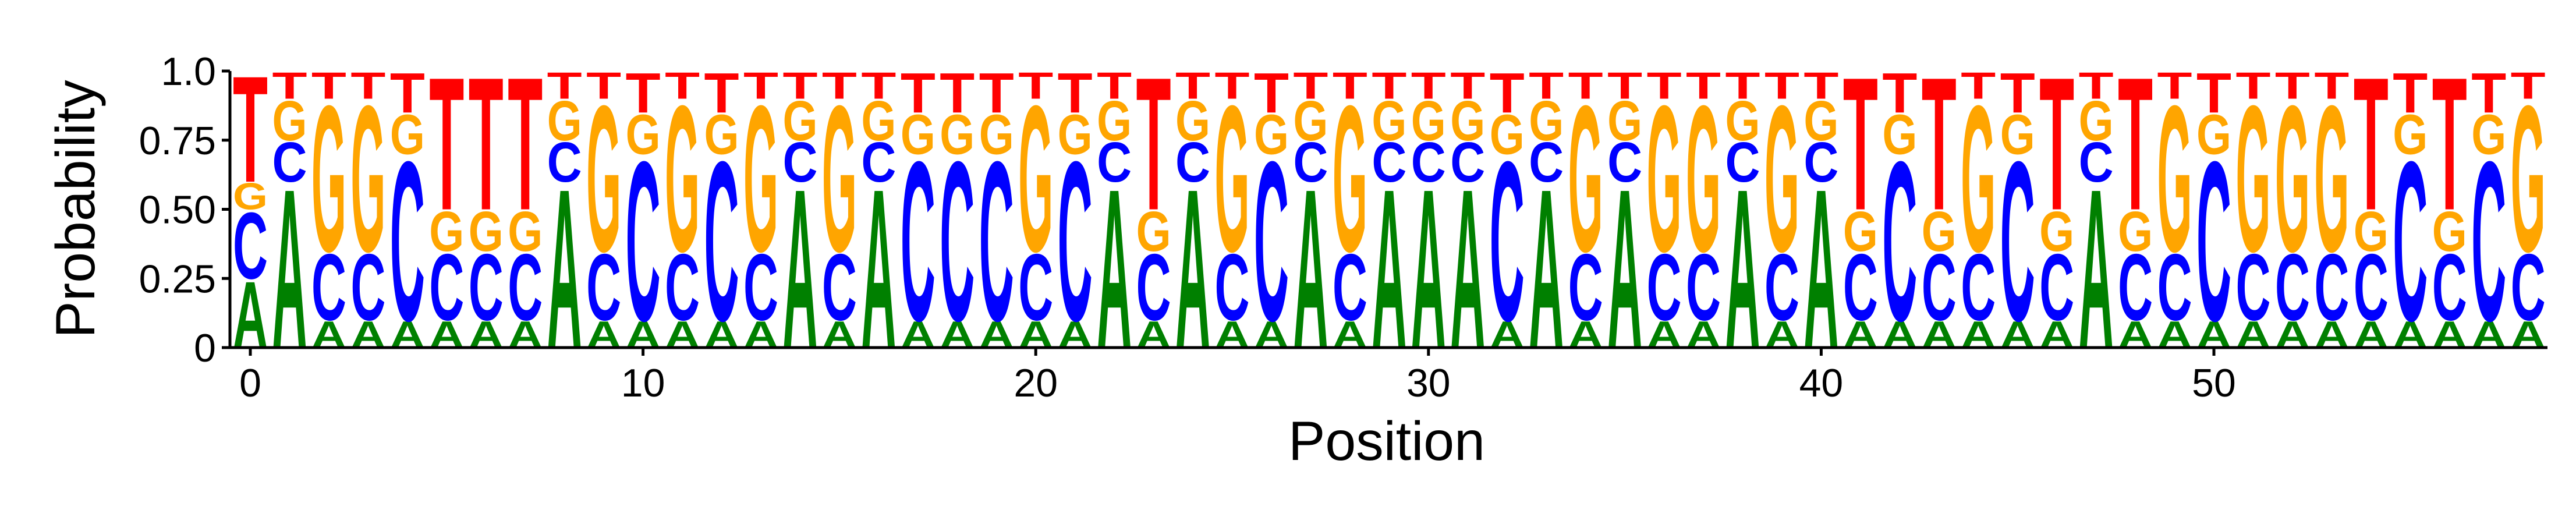 This screenshot has height=524, width=2576. Describe the element at coordinates (177, 279) in the screenshot. I see `y-tick-label: 0.25` at that location.